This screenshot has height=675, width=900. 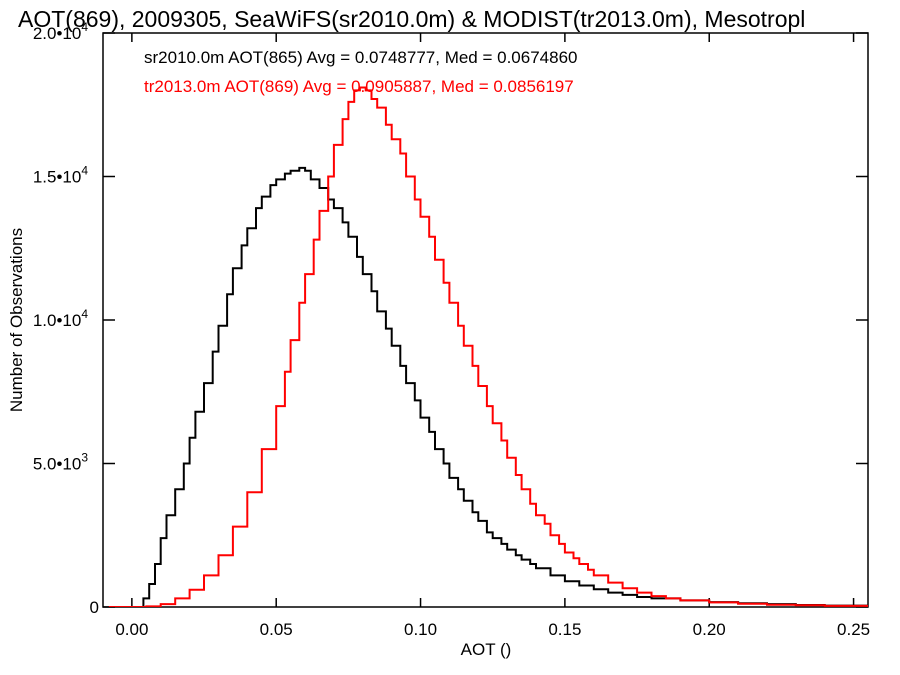 What do you see at coordinates (94, 607) in the screenshot?
I see `y-tick-label: 0` at bounding box center [94, 607].